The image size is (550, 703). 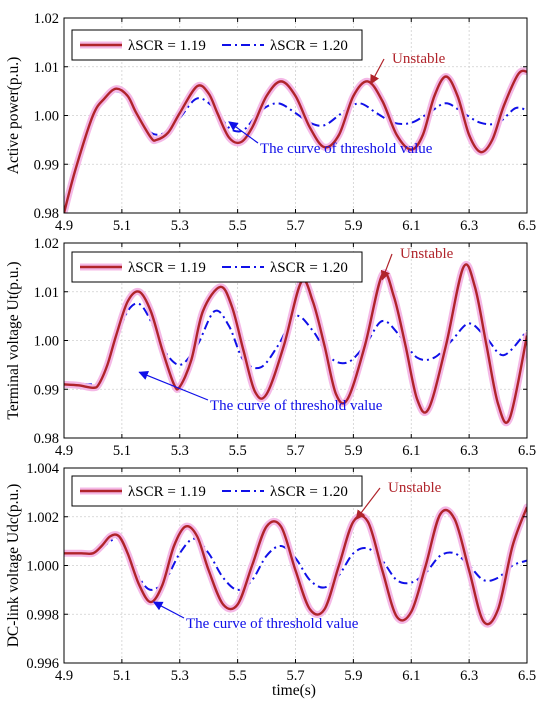 What do you see at coordinates (13, 566) in the screenshot?
I see `y-axis-label: DC-link voltage Udc(p.u.)` at bounding box center [13, 566].